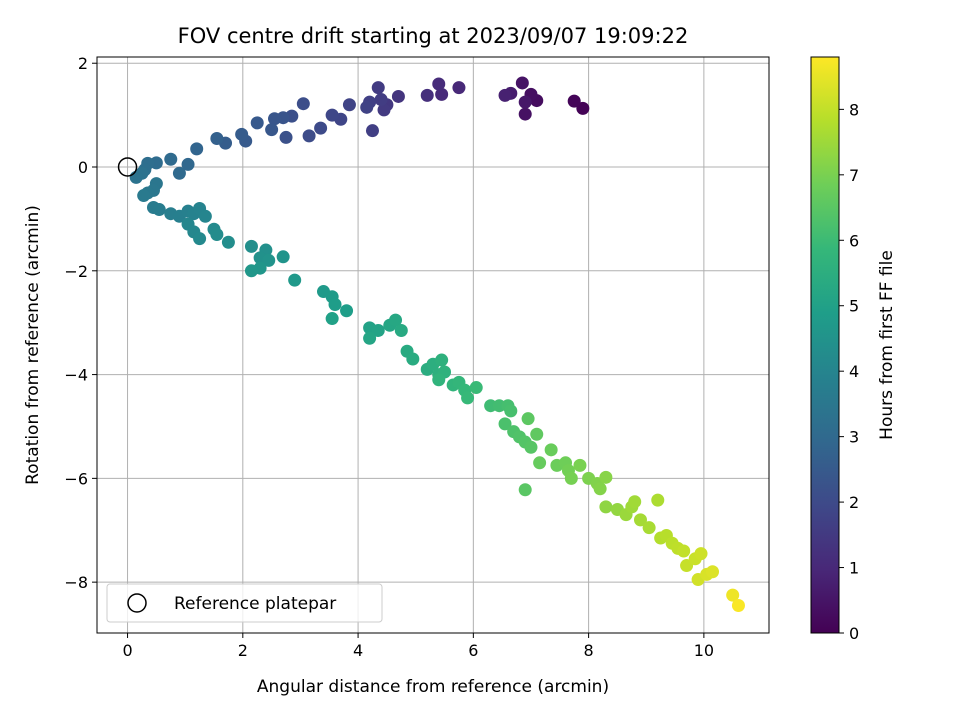 Image resolution: width=960 pixels, height=720 pixels. I want to click on legend-label-reference: Reference platepar, so click(255, 604).